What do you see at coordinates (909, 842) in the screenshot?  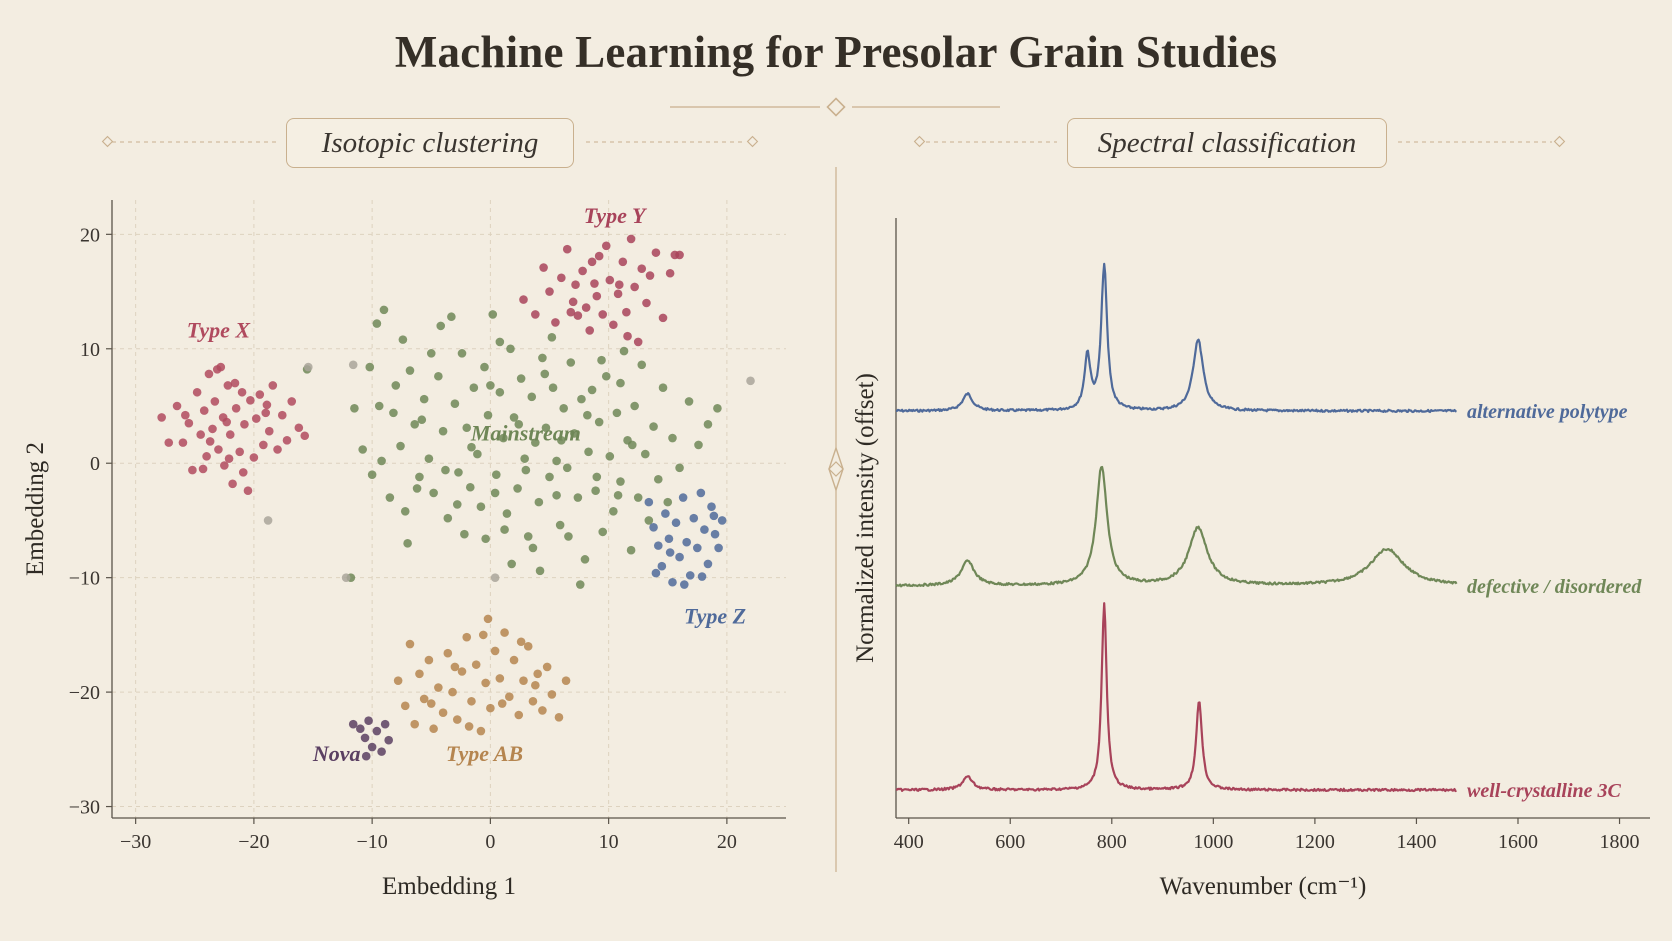 I see `x-tick-label: 400` at bounding box center [909, 842].